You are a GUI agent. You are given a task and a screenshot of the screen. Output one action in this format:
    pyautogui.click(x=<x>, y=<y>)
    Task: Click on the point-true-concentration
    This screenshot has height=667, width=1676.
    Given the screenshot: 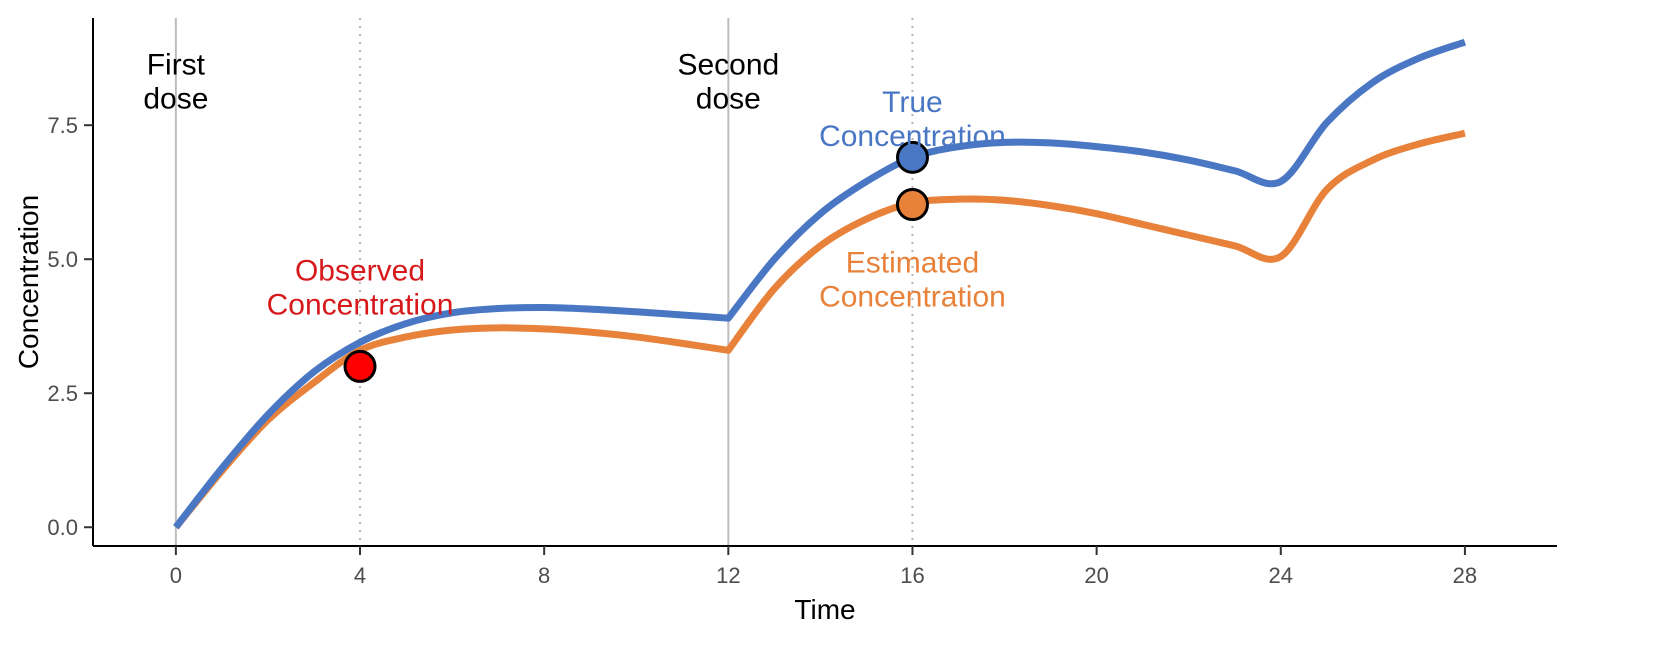 What is the action you would take?
    pyautogui.click(x=912, y=157)
    